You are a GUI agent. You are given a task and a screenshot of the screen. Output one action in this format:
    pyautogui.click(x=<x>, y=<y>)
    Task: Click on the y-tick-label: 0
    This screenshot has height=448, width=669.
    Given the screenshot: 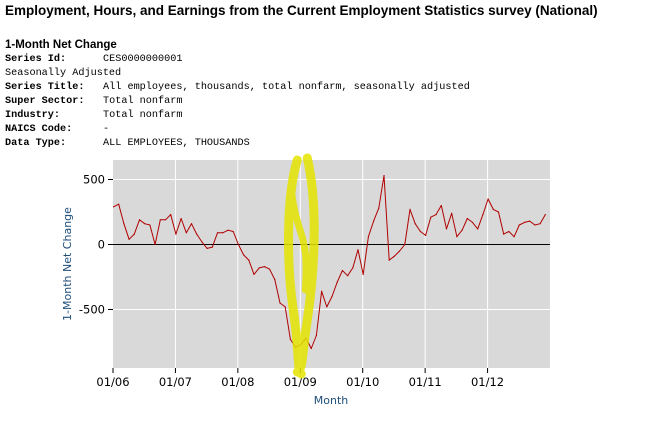 What is the action you would take?
    pyautogui.click(x=101, y=245)
    